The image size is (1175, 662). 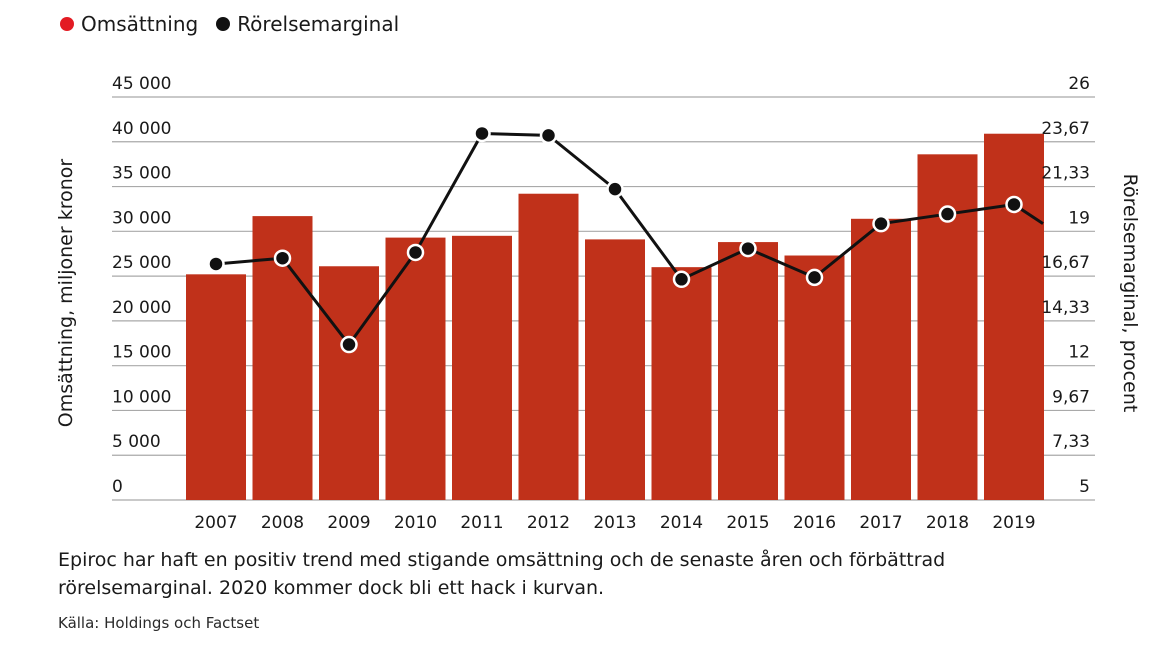 What do you see at coordinates (66, 293) in the screenshot?
I see `y-axis-label-left: Omsättning, miljoner kronor` at bounding box center [66, 293].